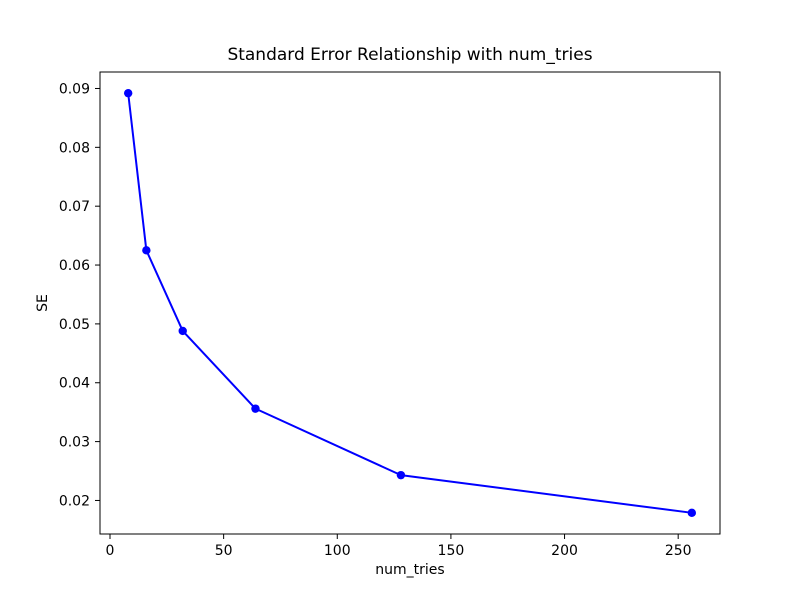  I want to click on y-tick-label: 0.03, so click(74, 443).